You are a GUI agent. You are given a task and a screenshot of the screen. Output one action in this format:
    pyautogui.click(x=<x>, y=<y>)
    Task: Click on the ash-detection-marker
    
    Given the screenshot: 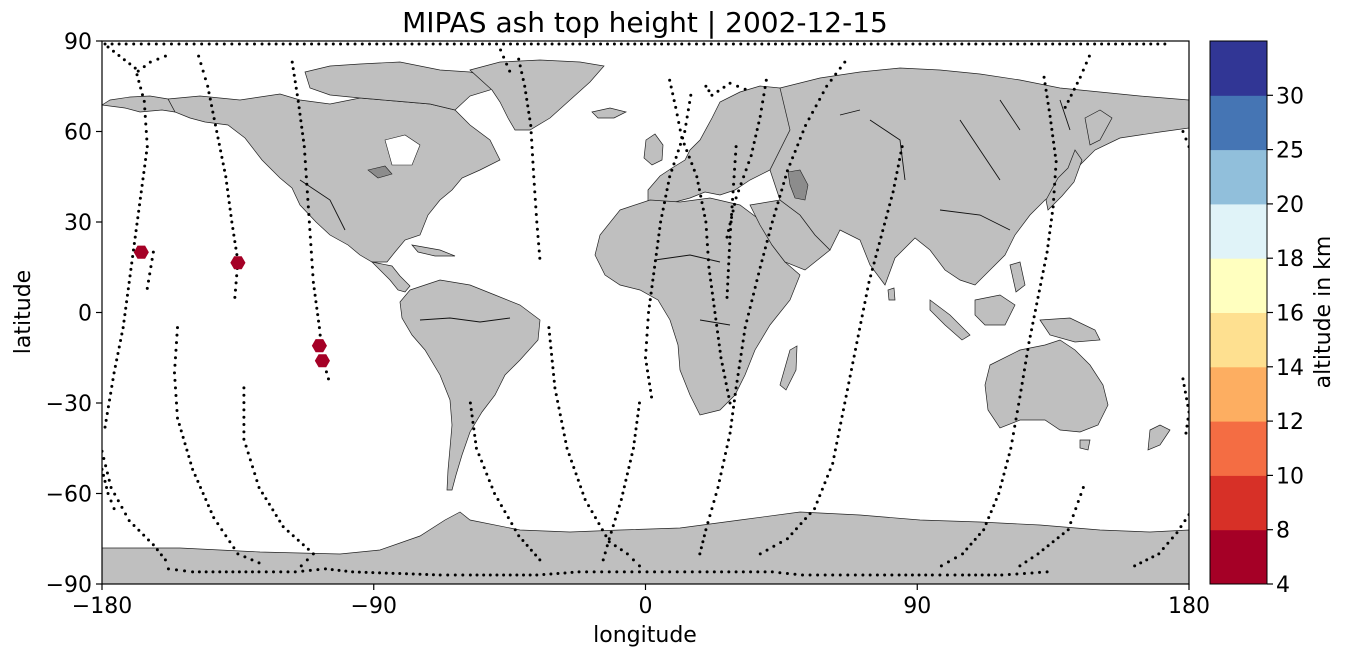 What is the action you would take?
    pyautogui.click(x=322, y=361)
    